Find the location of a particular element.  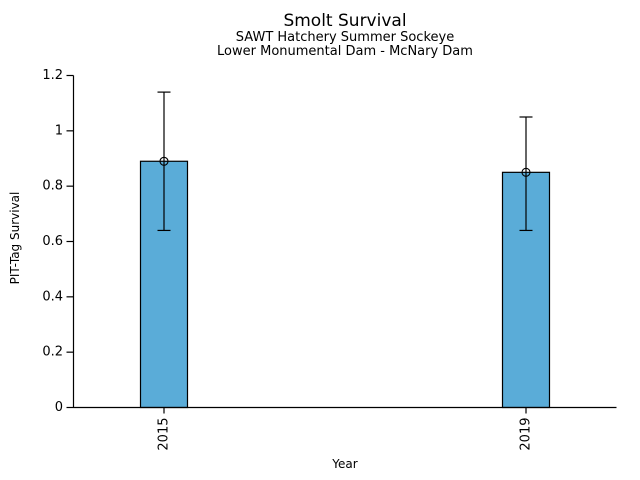

chart-subtitle-line2: Lower Monumental Dam - McNary Dam is located at coordinates (345, 51).